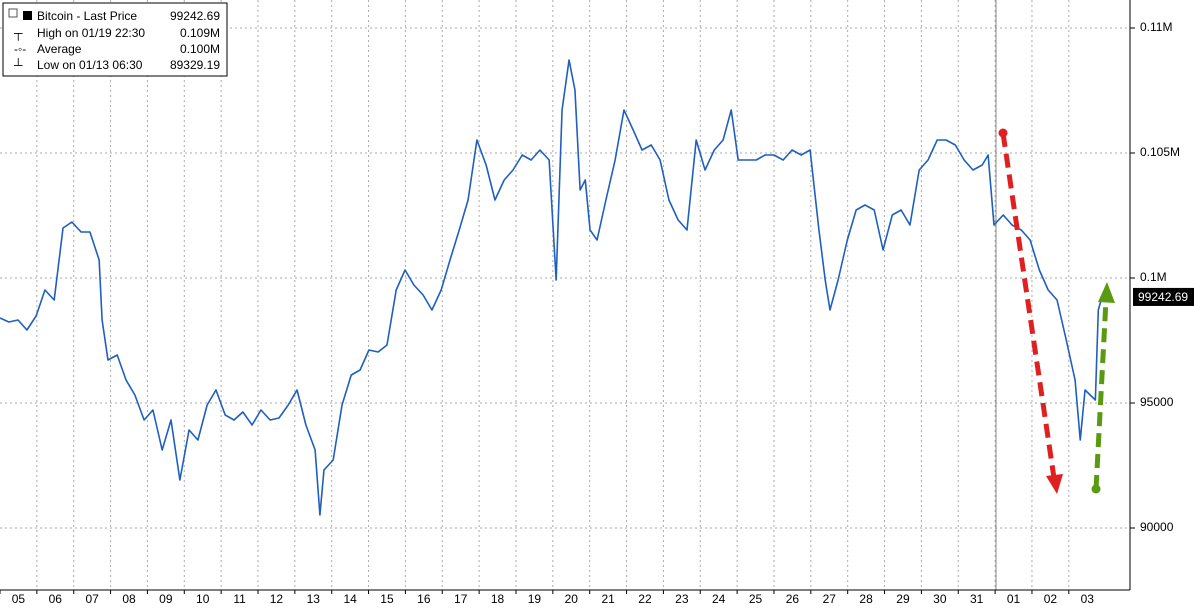 This screenshot has width=1194, height=608. I want to click on x-tick-label: 29, so click(903, 597).